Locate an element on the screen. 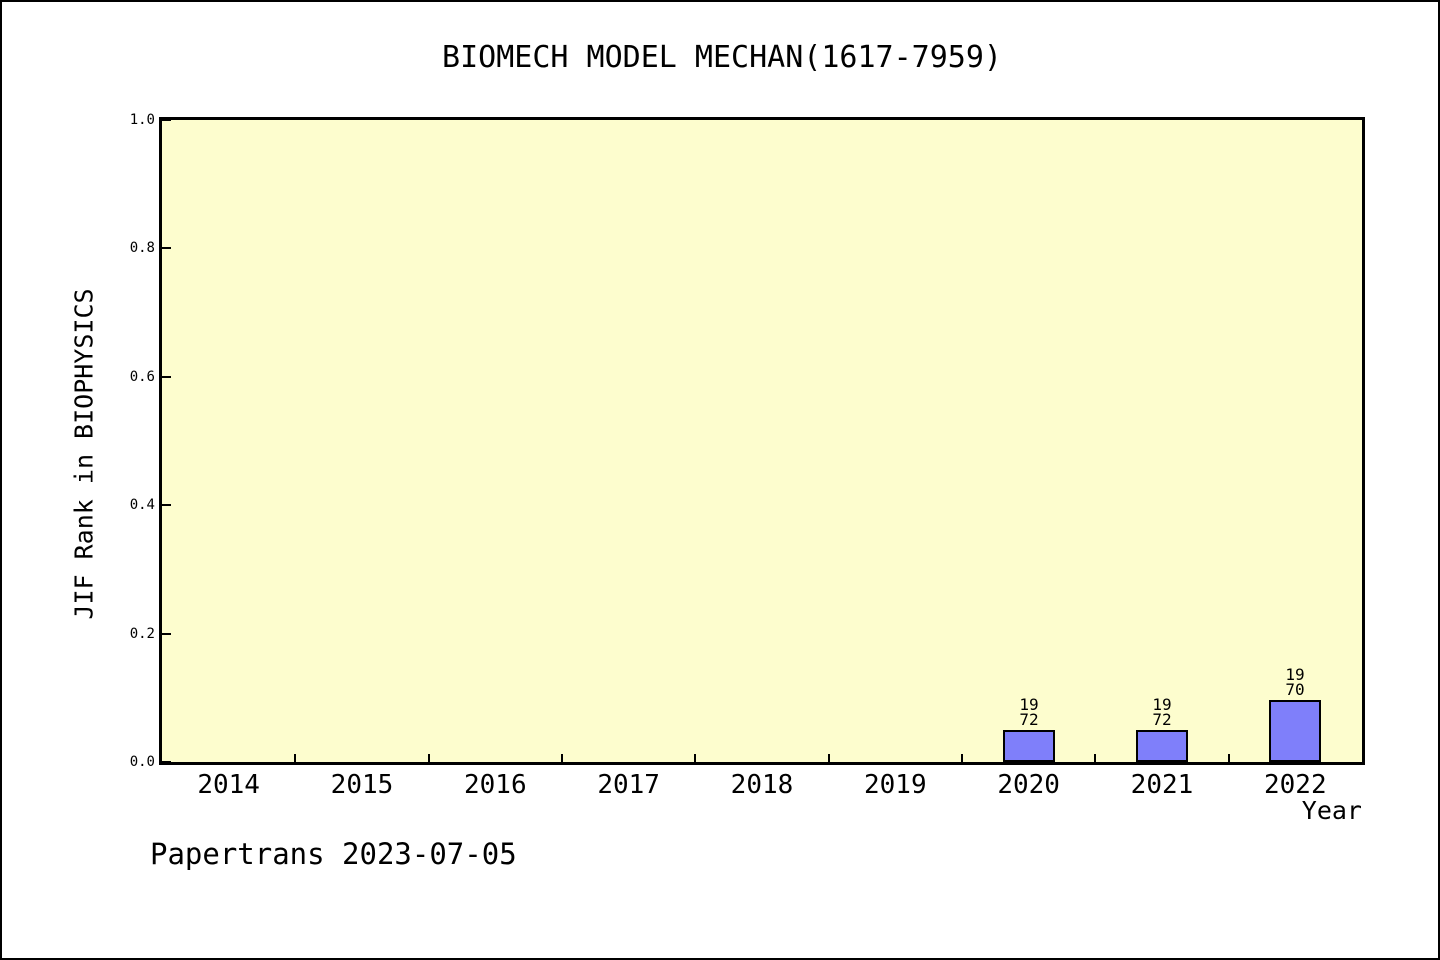 This screenshot has width=1440, height=960. bar-value-label: 19 70 is located at coordinates (1295, 682).